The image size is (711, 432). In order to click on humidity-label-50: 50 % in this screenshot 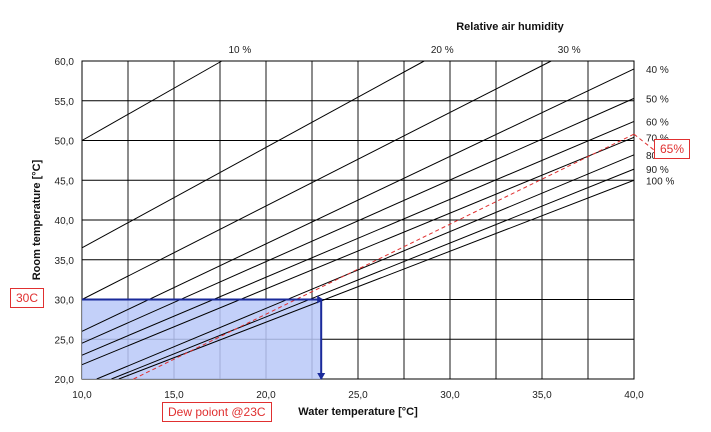, I will do `click(657, 99)`.